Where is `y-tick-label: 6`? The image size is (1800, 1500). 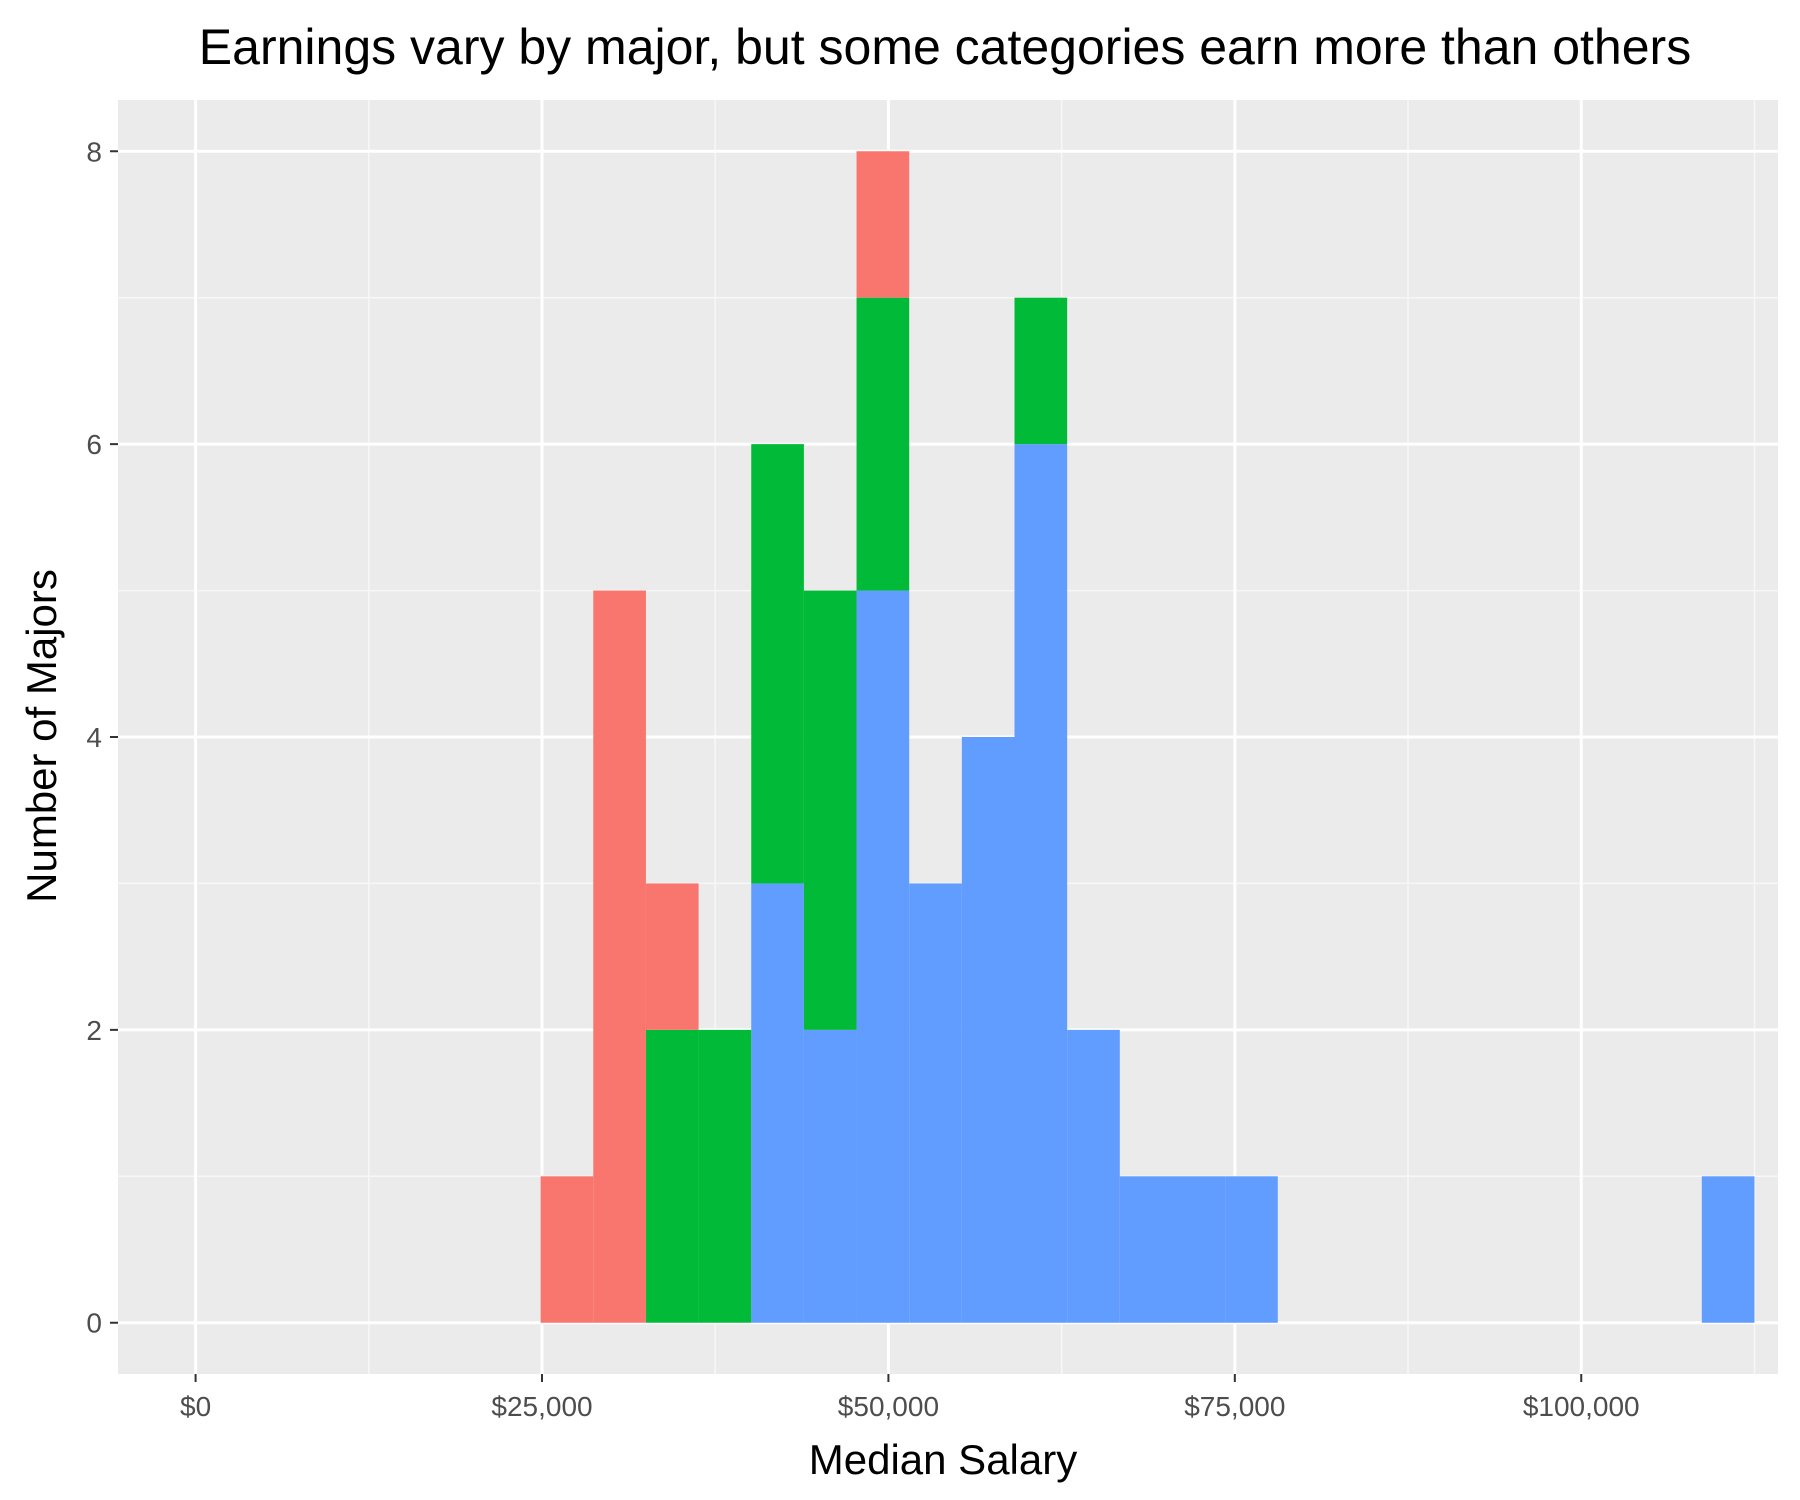 y-tick-label: 6 is located at coordinates (94, 444).